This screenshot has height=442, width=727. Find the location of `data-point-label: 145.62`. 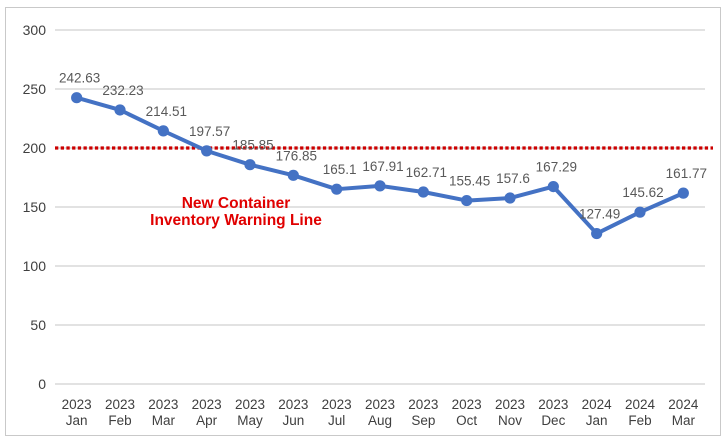

data-point-label: 145.62 is located at coordinates (642, 192).